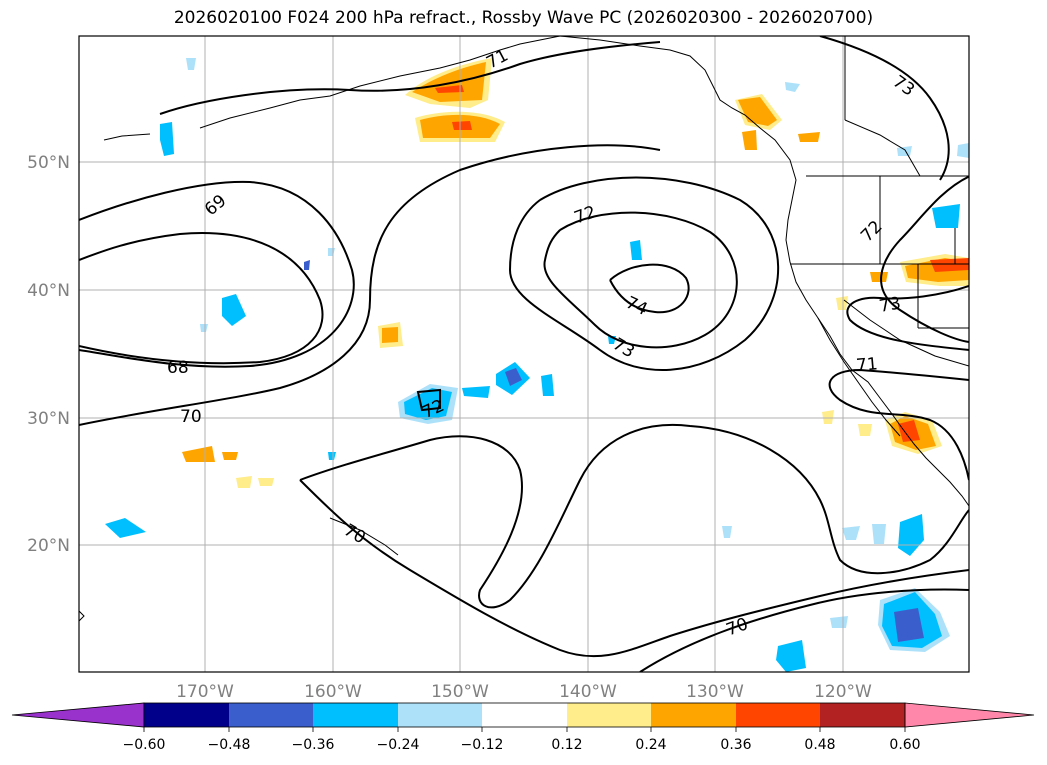 This screenshot has width=1047, height=765. What do you see at coordinates (969, 715) in the screenshot?
I see `colorbar-extend-max` at bounding box center [969, 715].